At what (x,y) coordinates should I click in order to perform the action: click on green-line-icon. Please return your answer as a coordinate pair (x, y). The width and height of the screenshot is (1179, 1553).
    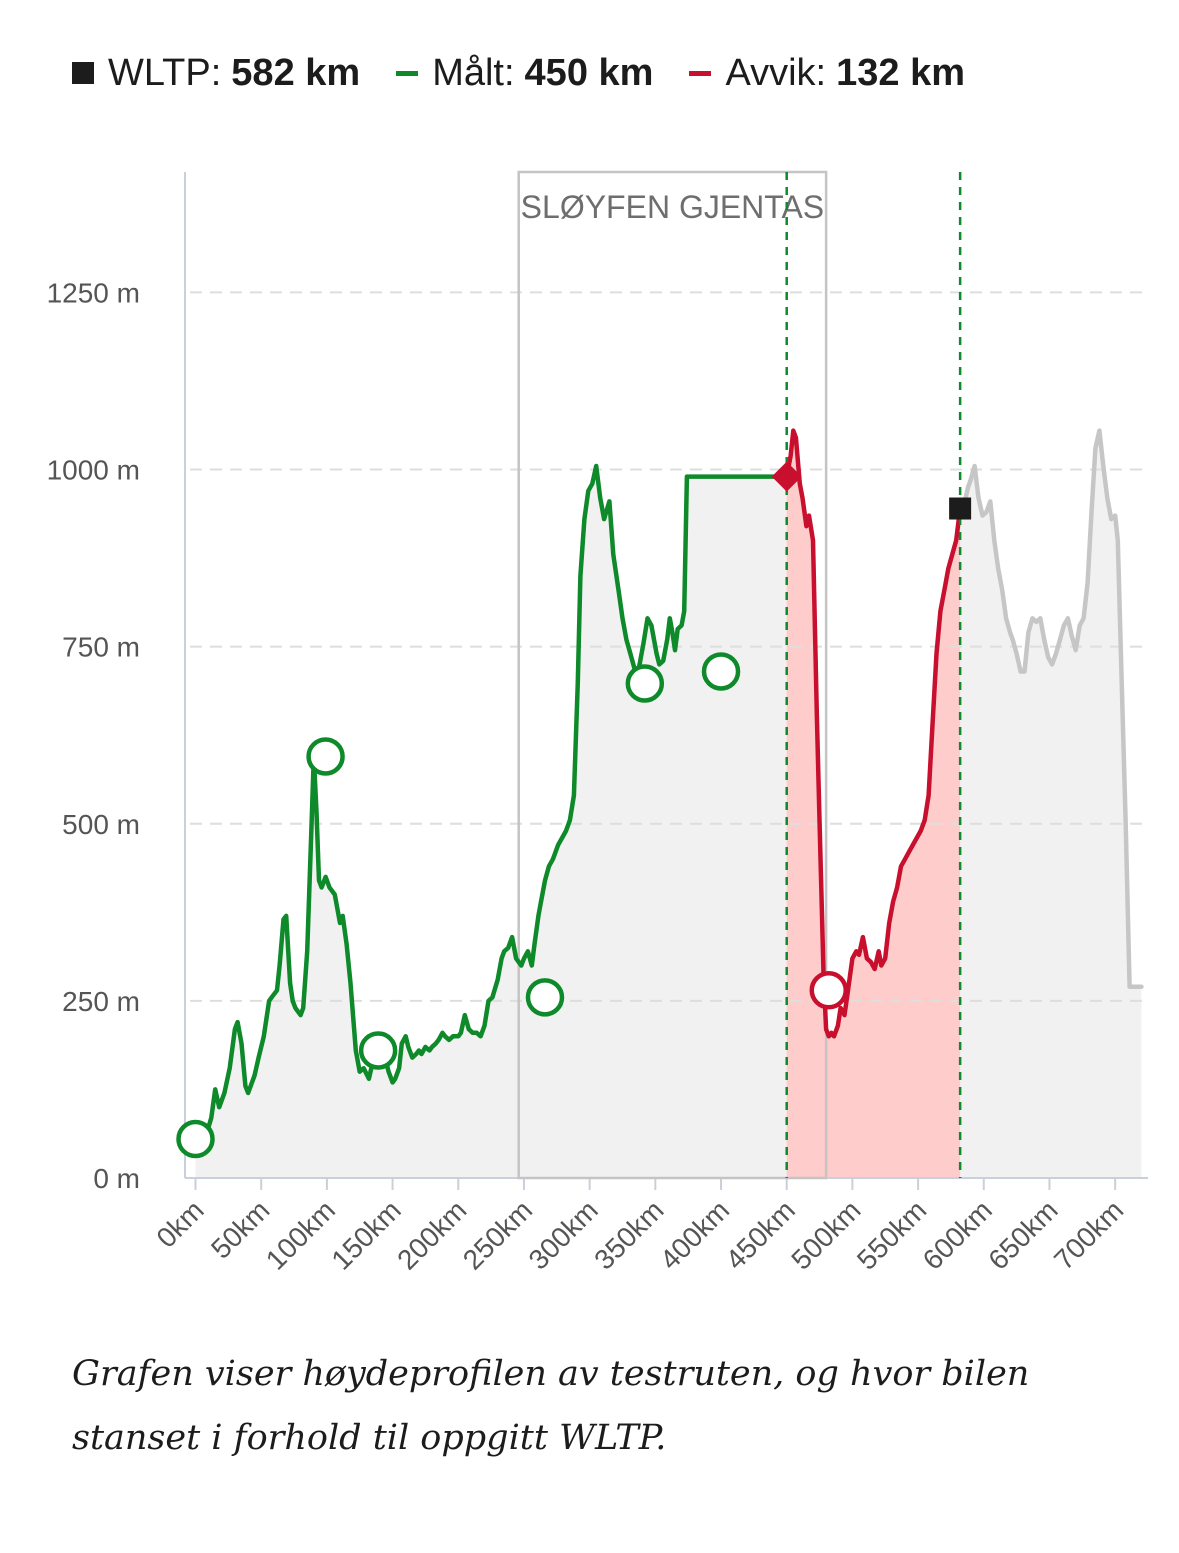
    Looking at the image, I should click on (407, 73).